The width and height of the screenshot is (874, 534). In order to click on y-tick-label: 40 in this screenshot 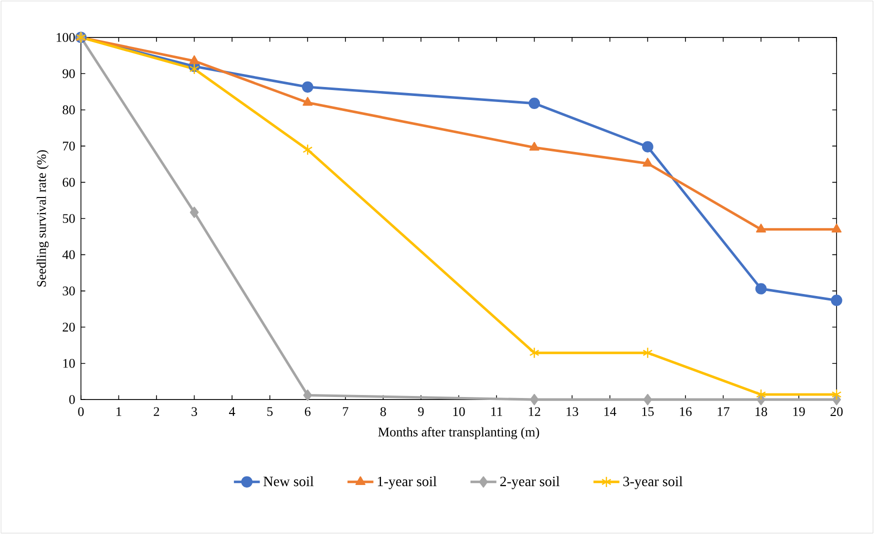, I will do `click(68, 255)`.